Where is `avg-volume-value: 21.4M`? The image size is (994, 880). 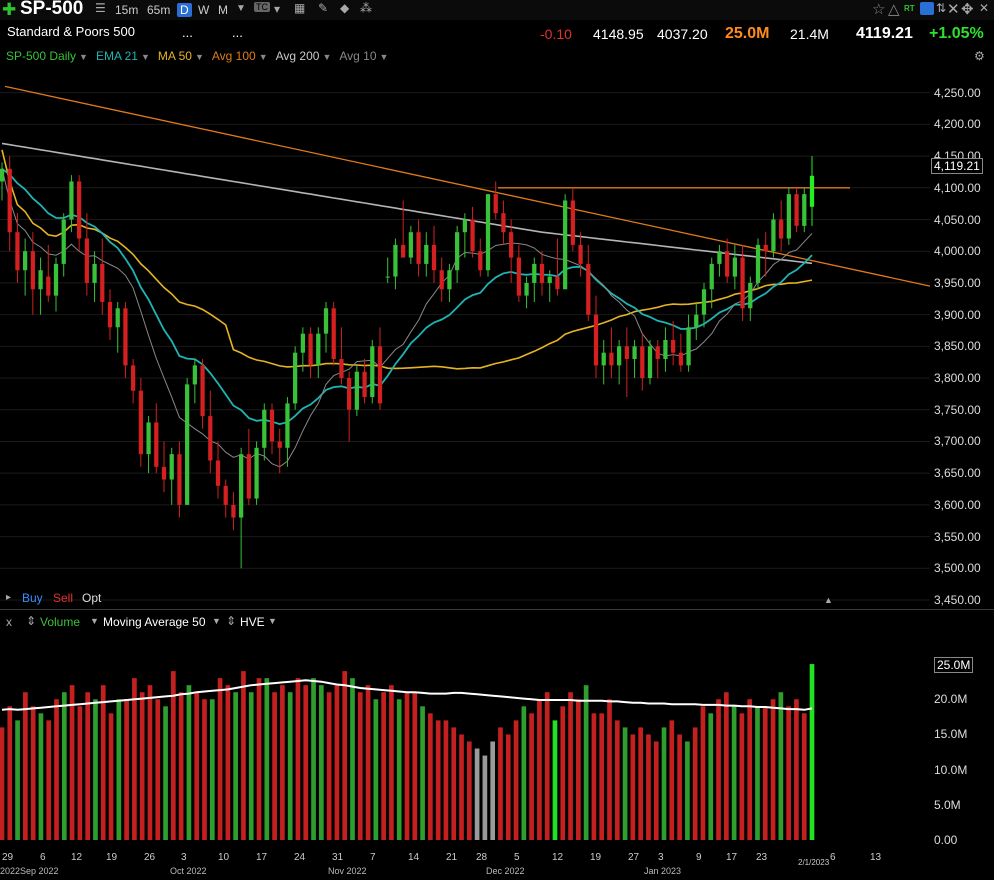
avg-volume-value: 21.4M is located at coordinates (809, 34).